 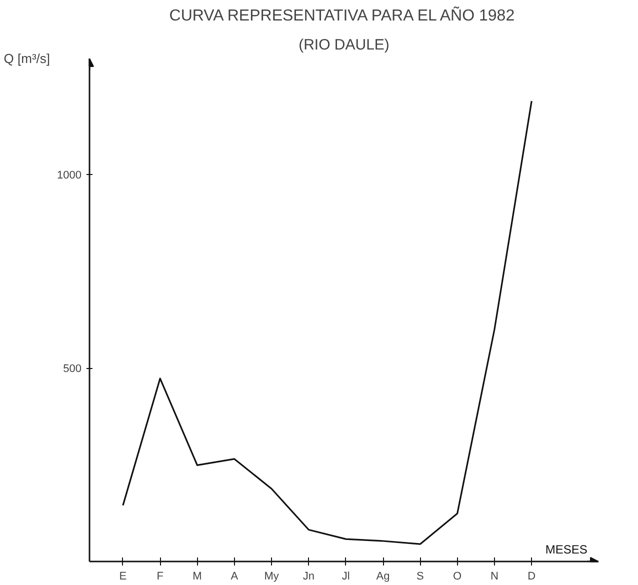 I want to click on x-tick-label: Ag, so click(x=383, y=576).